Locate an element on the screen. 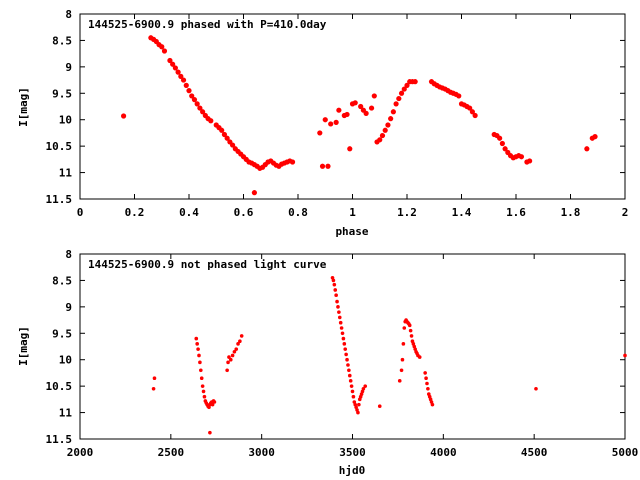  x-axis-label: hjd0 is located at coordinates (352, 470).